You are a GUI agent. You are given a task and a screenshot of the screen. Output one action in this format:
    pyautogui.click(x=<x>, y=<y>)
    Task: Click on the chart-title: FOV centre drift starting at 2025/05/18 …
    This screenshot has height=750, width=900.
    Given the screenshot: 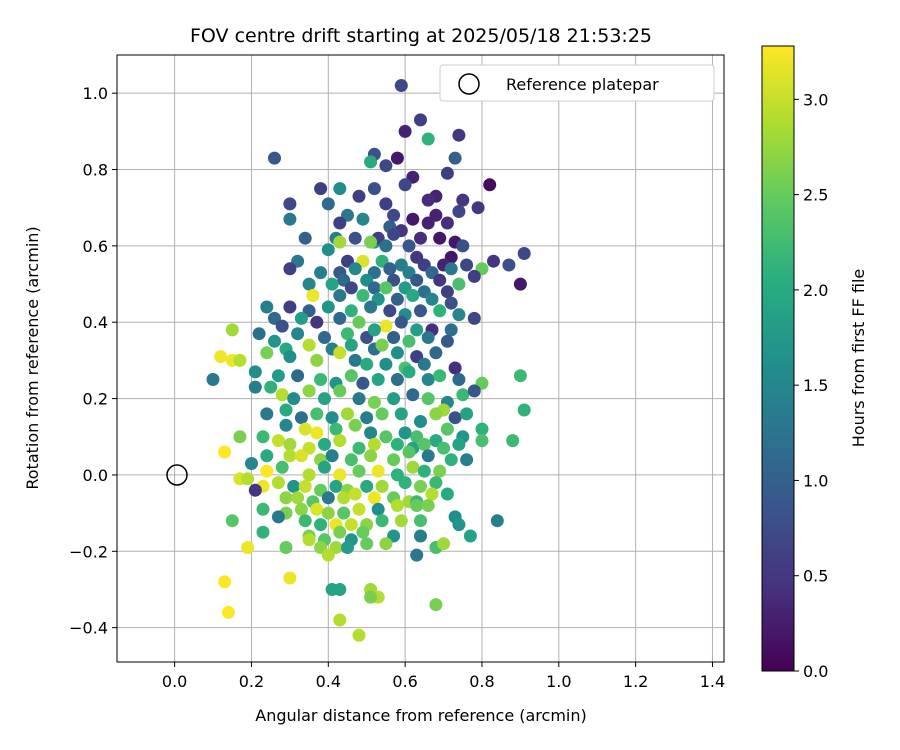 What is the action you would take?
    pyautogui.click(x=421, y=36)
    